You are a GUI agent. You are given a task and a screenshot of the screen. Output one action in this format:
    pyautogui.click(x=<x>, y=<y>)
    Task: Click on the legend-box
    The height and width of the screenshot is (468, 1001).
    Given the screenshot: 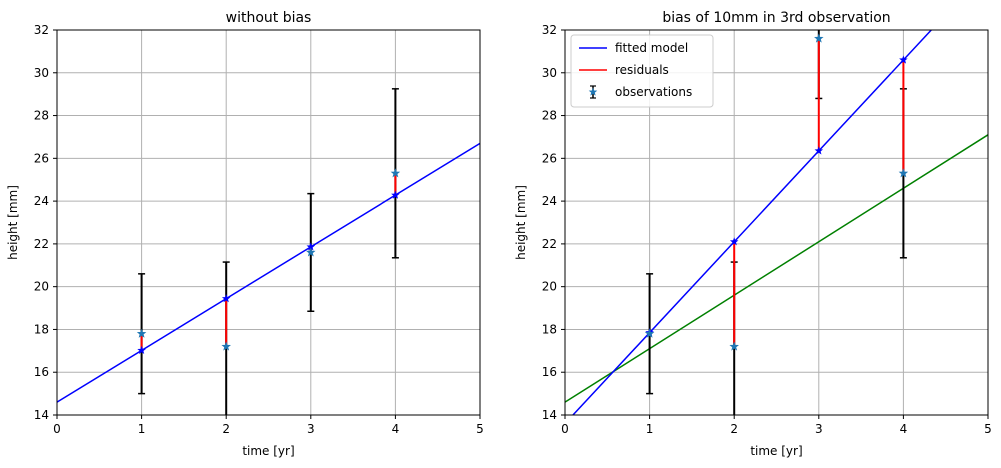 What is the action you would take?
    pyautogui.click(x=642, y=71)
    